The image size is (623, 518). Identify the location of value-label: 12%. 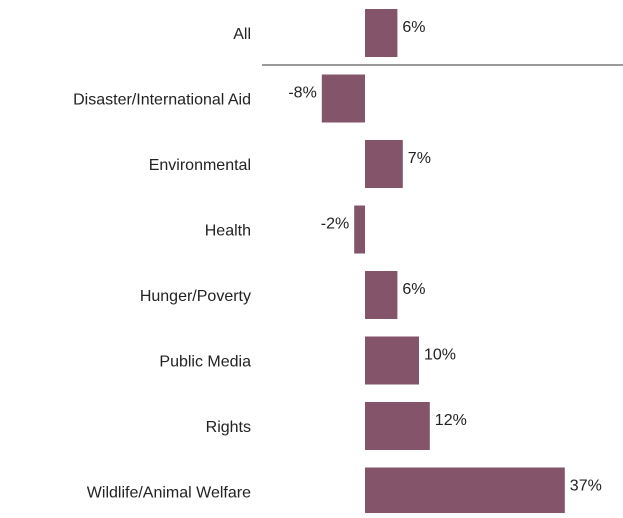
(451, 420).